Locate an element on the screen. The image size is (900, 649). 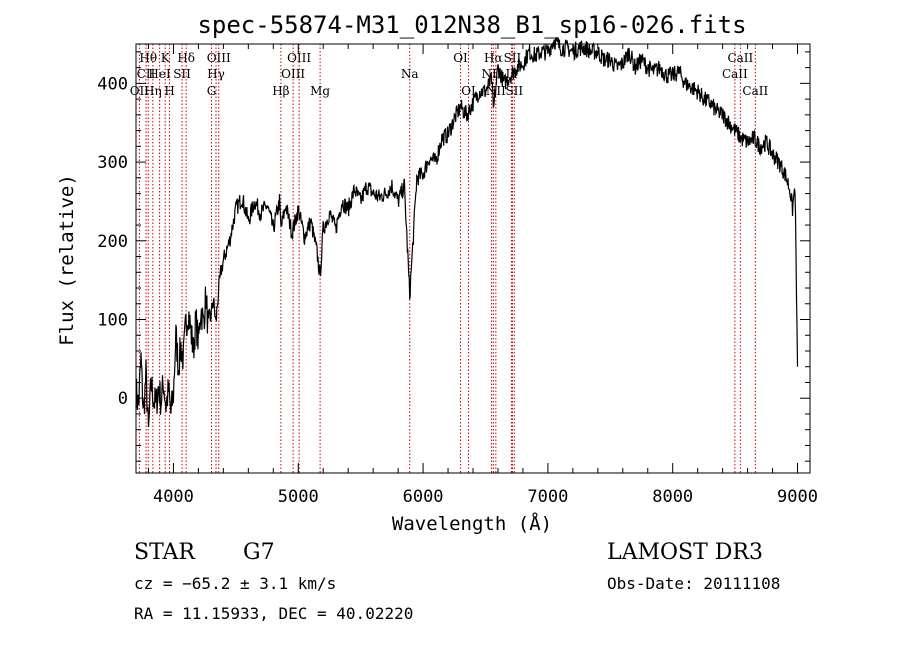
x-tick-label-0: 4000 is located at coordinates (173, 497).